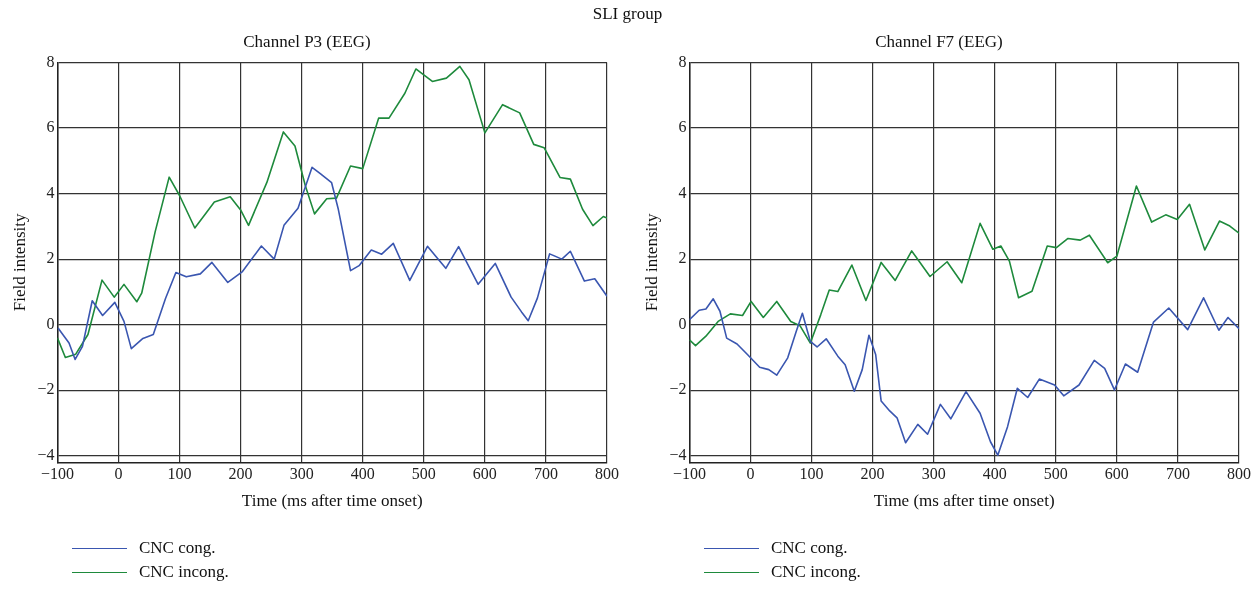 The image size is (1255, 609). What do you see at coordinates (307, 41) in the screenshot?
I see `chart-title: Channel P3 (EEG)` at bounding box center [307, 41].